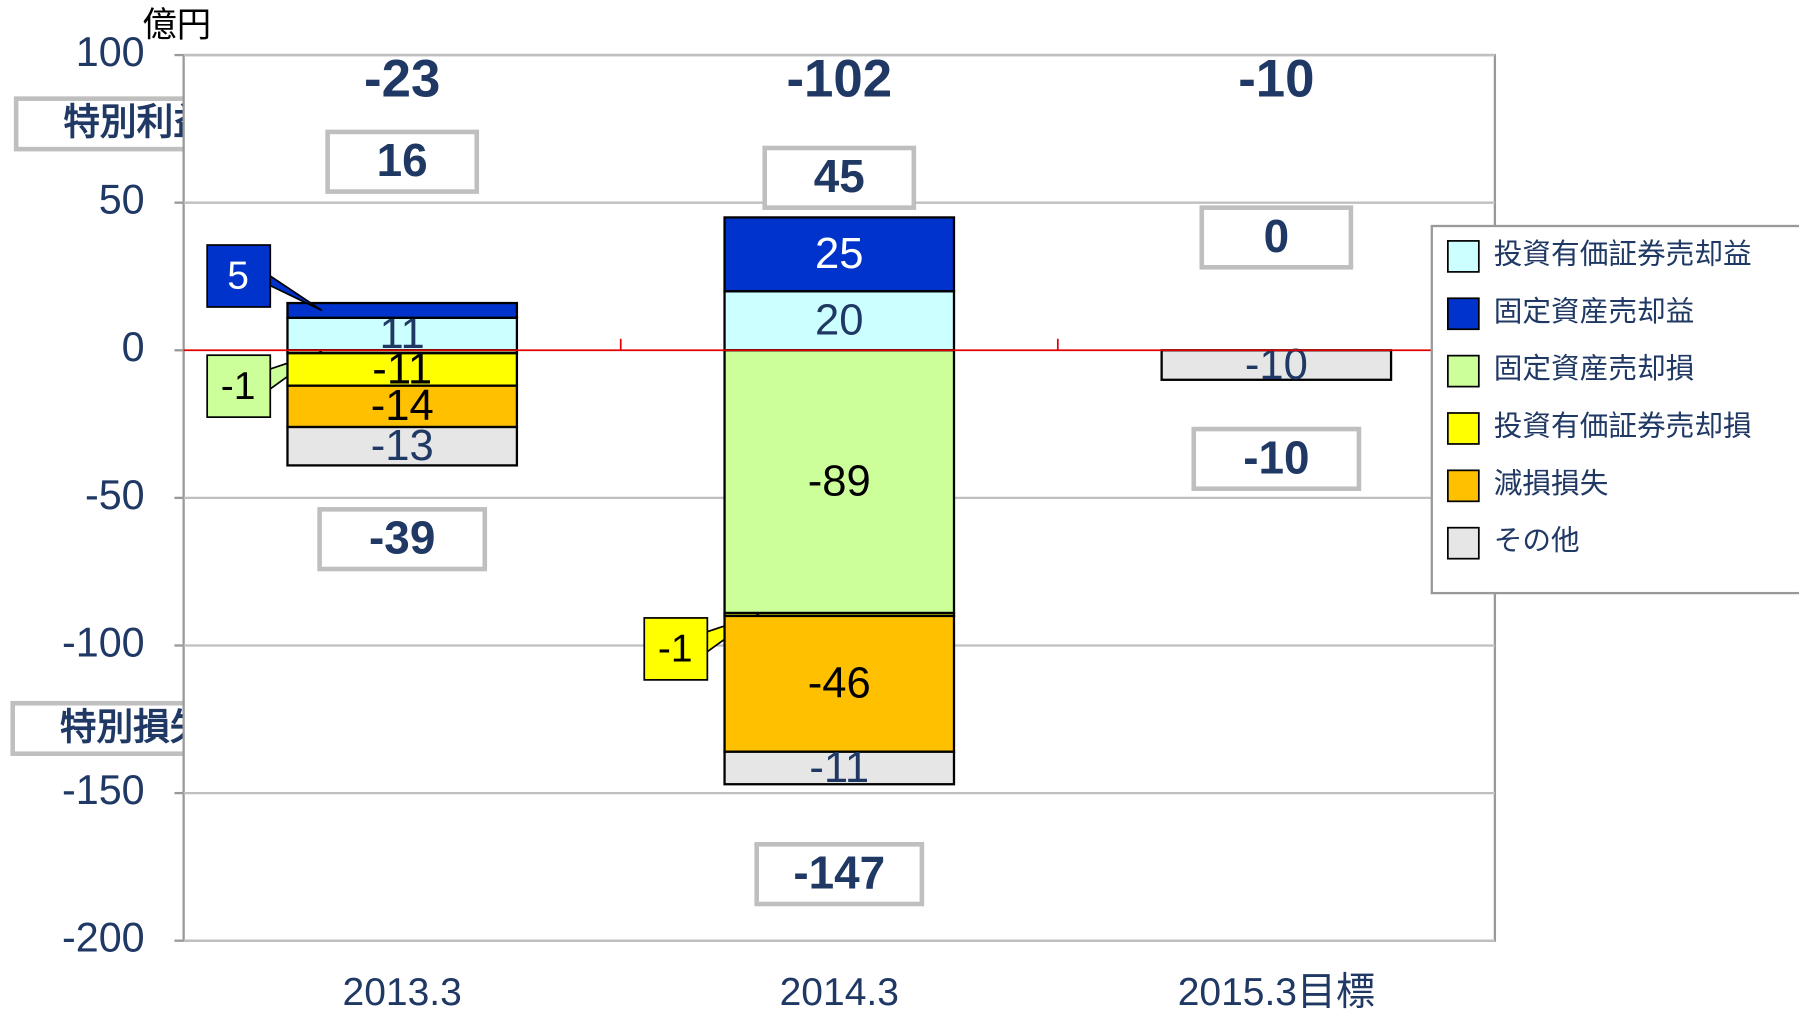  What do you see at coordinates (110, 52) in the screenshot?
I see `y-tick-label: 100` at bounding box center [110, 52].